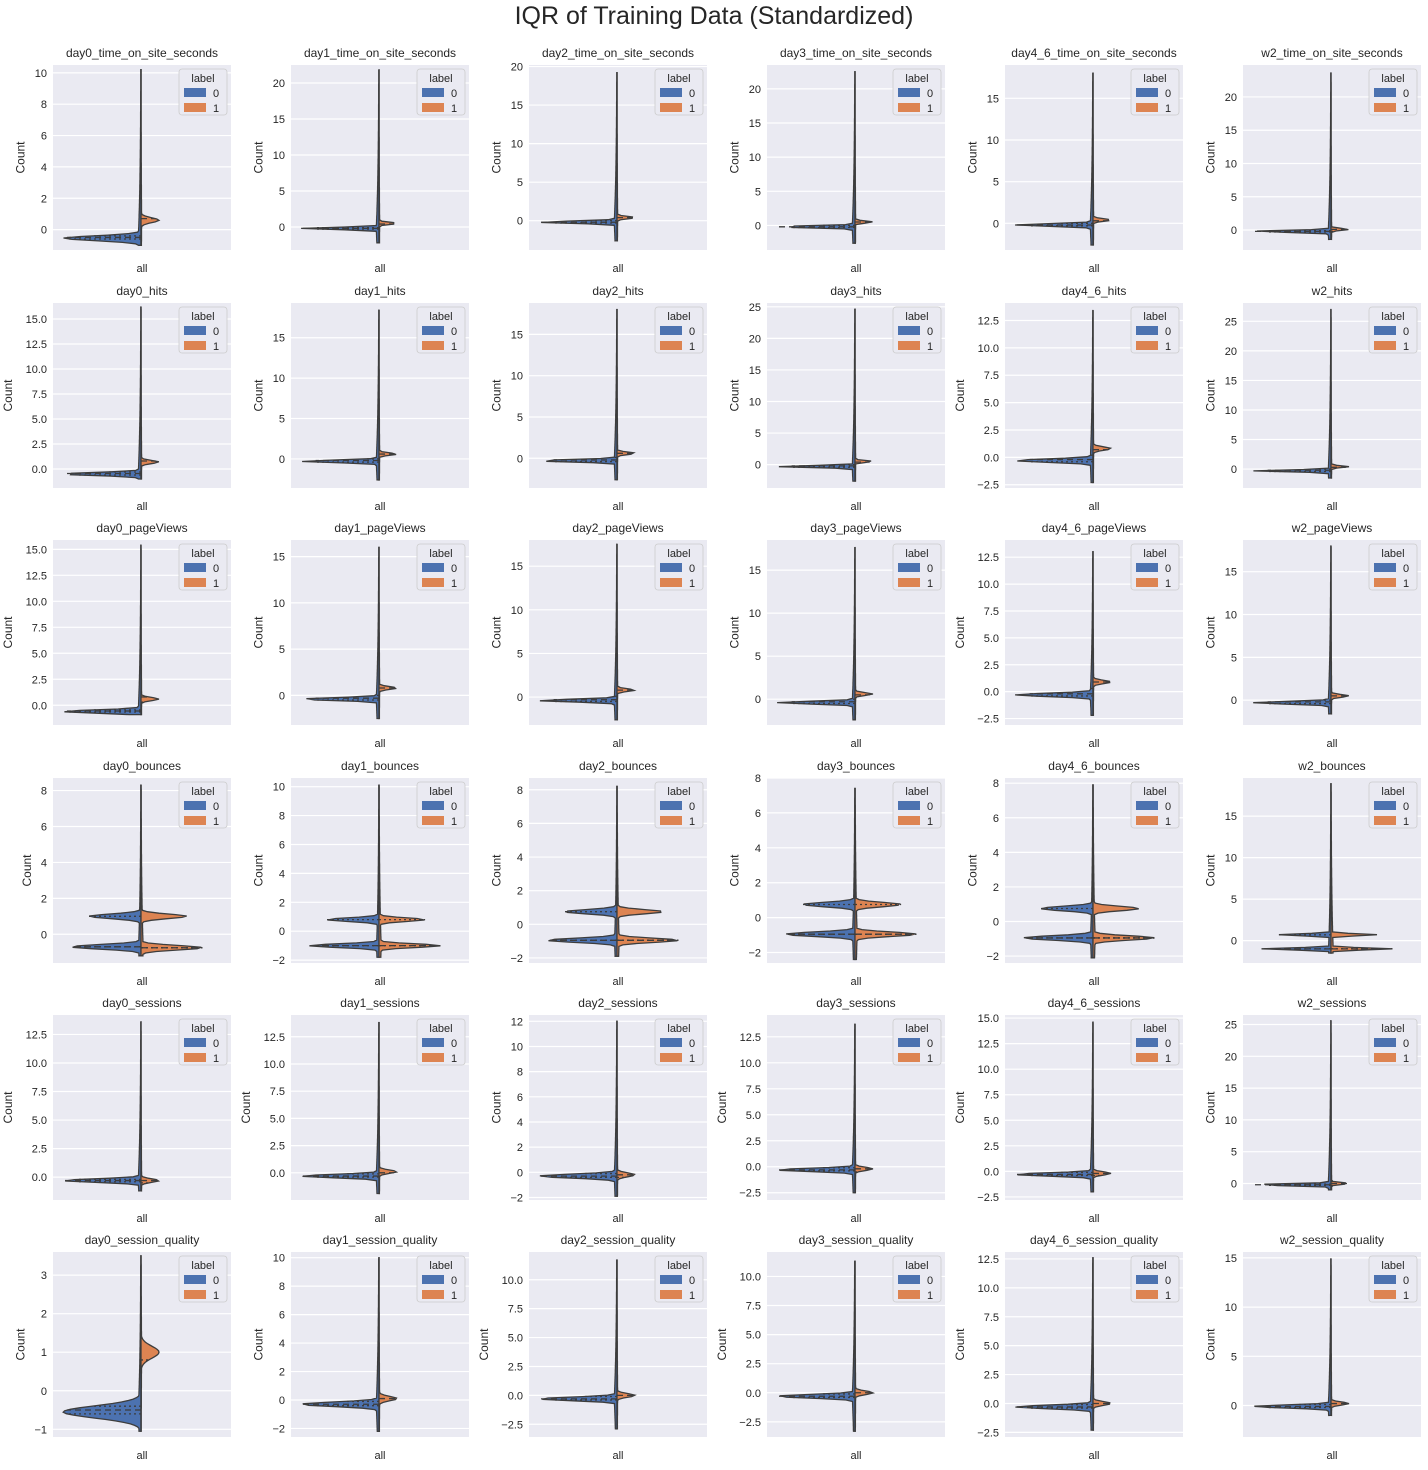 The width and height of the screenshot is (1428, 1470). I want to click on subplot-title: day1_hits, so click(379, 291).